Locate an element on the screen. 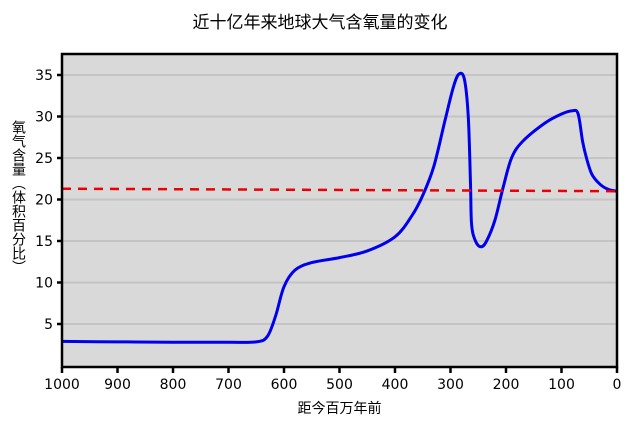 Image resolution: width=640 pixels, height=422 pixels. x-tick-label: 400 is located at coordinates (395, 385).